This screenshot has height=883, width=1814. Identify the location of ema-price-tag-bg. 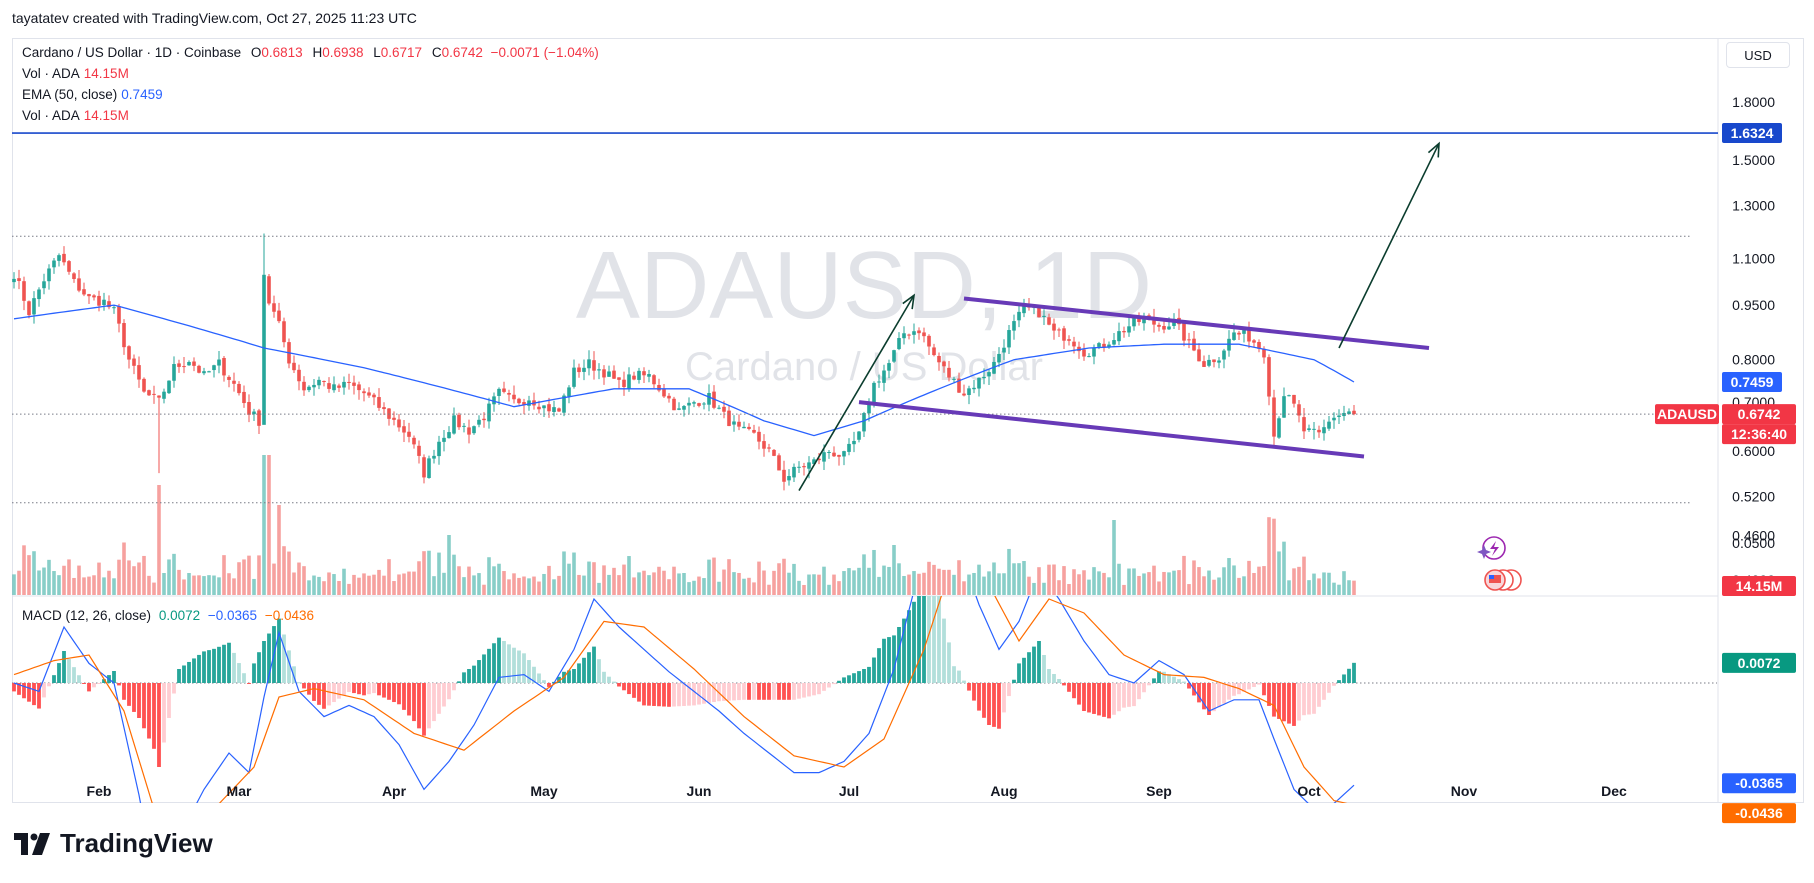
(1752, 381).